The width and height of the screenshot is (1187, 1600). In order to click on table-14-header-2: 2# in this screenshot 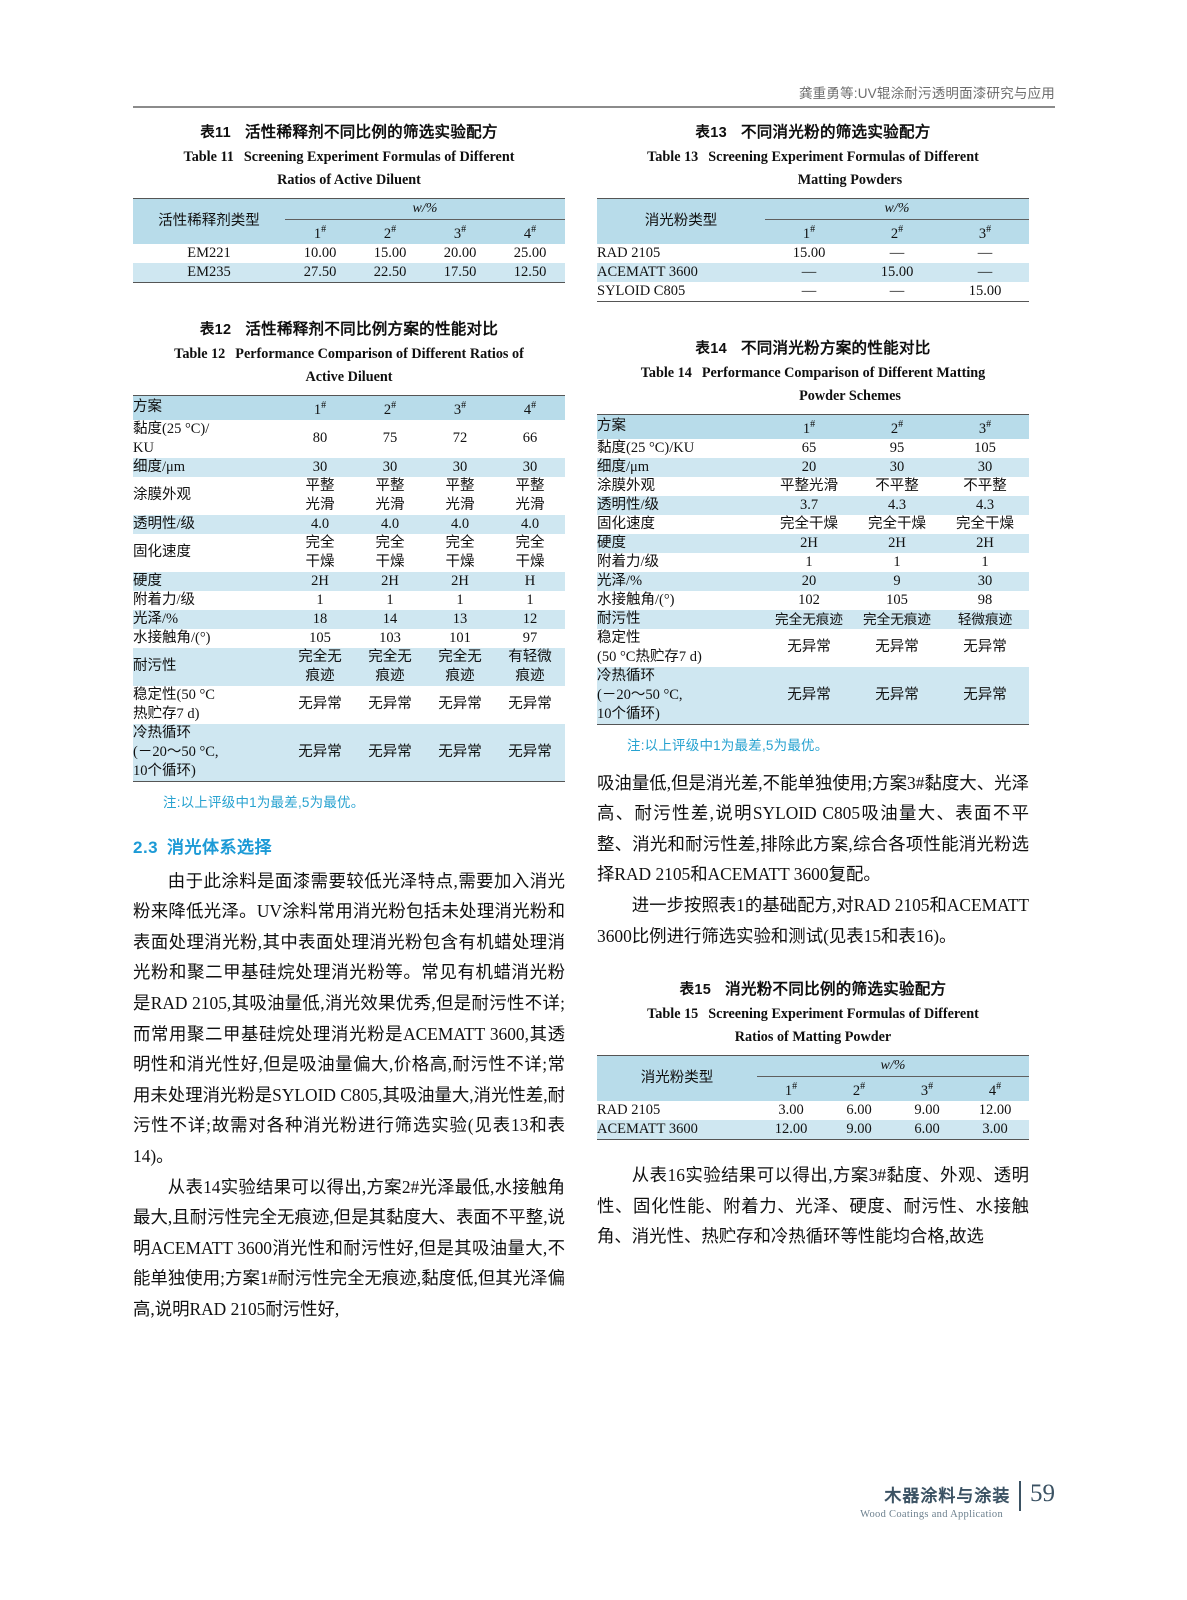, I will do `click(897, 427)`.